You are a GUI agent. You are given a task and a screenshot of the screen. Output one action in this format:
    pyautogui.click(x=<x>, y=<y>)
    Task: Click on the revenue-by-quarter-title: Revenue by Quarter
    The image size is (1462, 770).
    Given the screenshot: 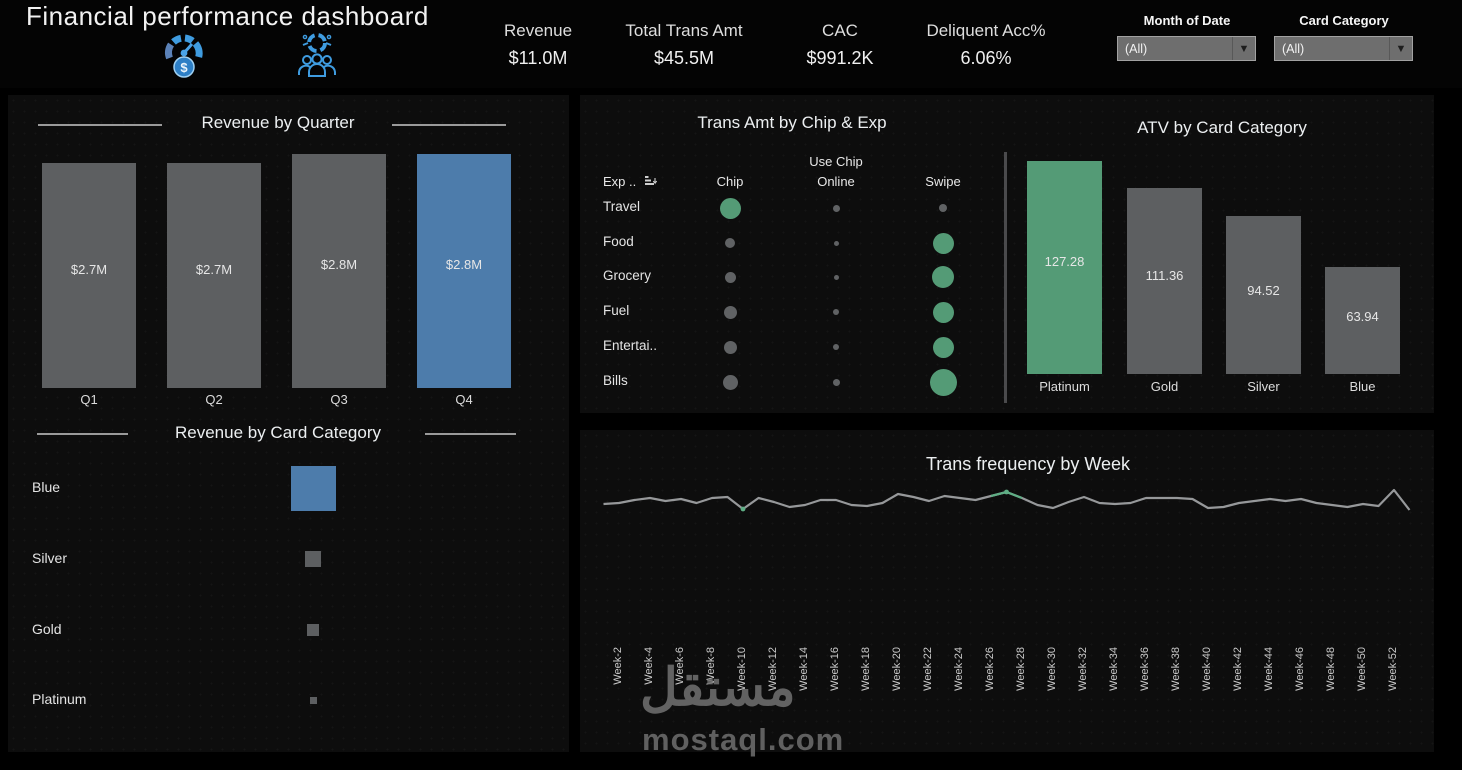 What is the action you would take?
    pyautogui.click(x=278, y=122)
    